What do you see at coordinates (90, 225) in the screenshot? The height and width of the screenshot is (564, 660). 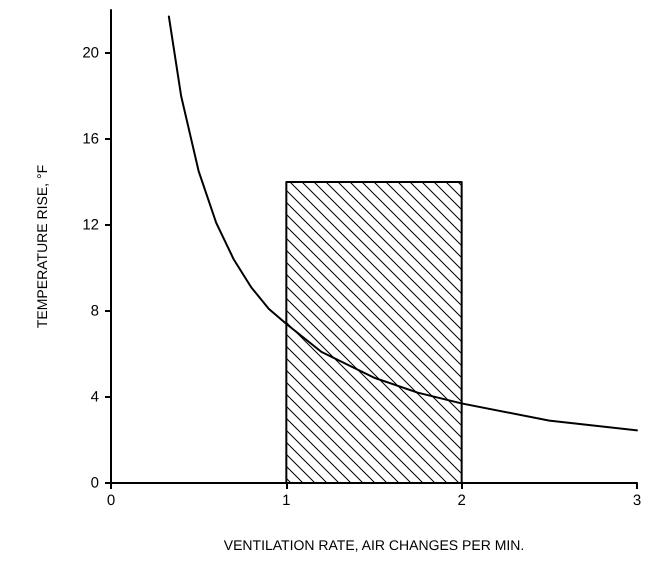 I see `y-tick-label: 12` at bounding box center [90, 225].